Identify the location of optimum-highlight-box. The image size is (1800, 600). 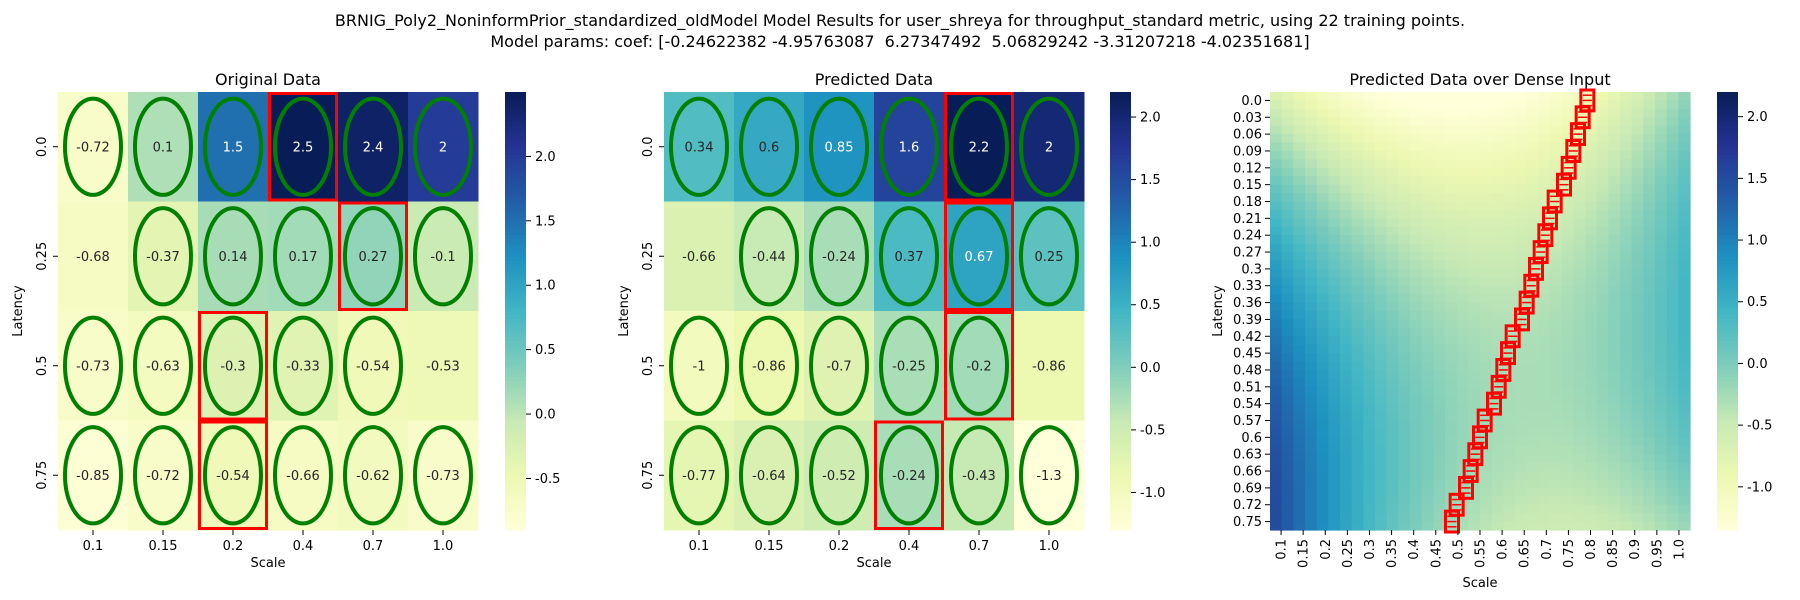
(1480, 437).